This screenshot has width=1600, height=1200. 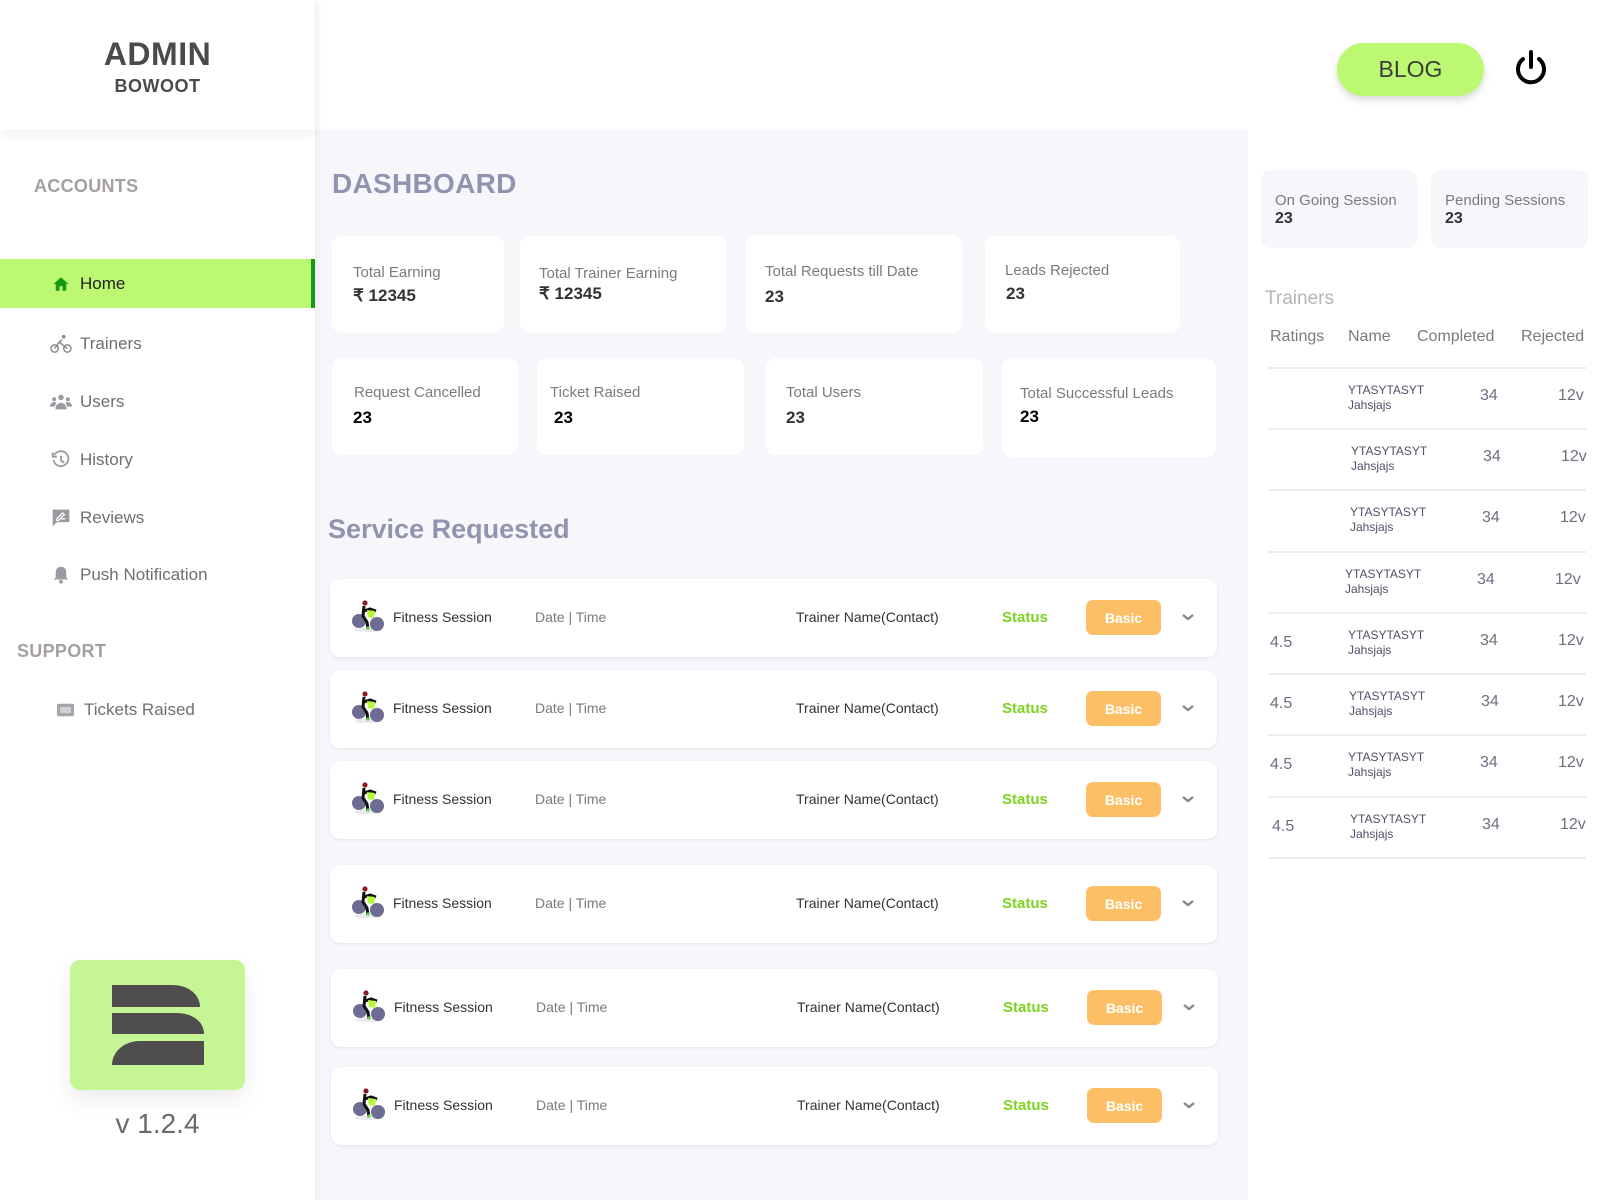 I want to click on sidebar-item-trainers: Trainers, so click(x=157, y=344).